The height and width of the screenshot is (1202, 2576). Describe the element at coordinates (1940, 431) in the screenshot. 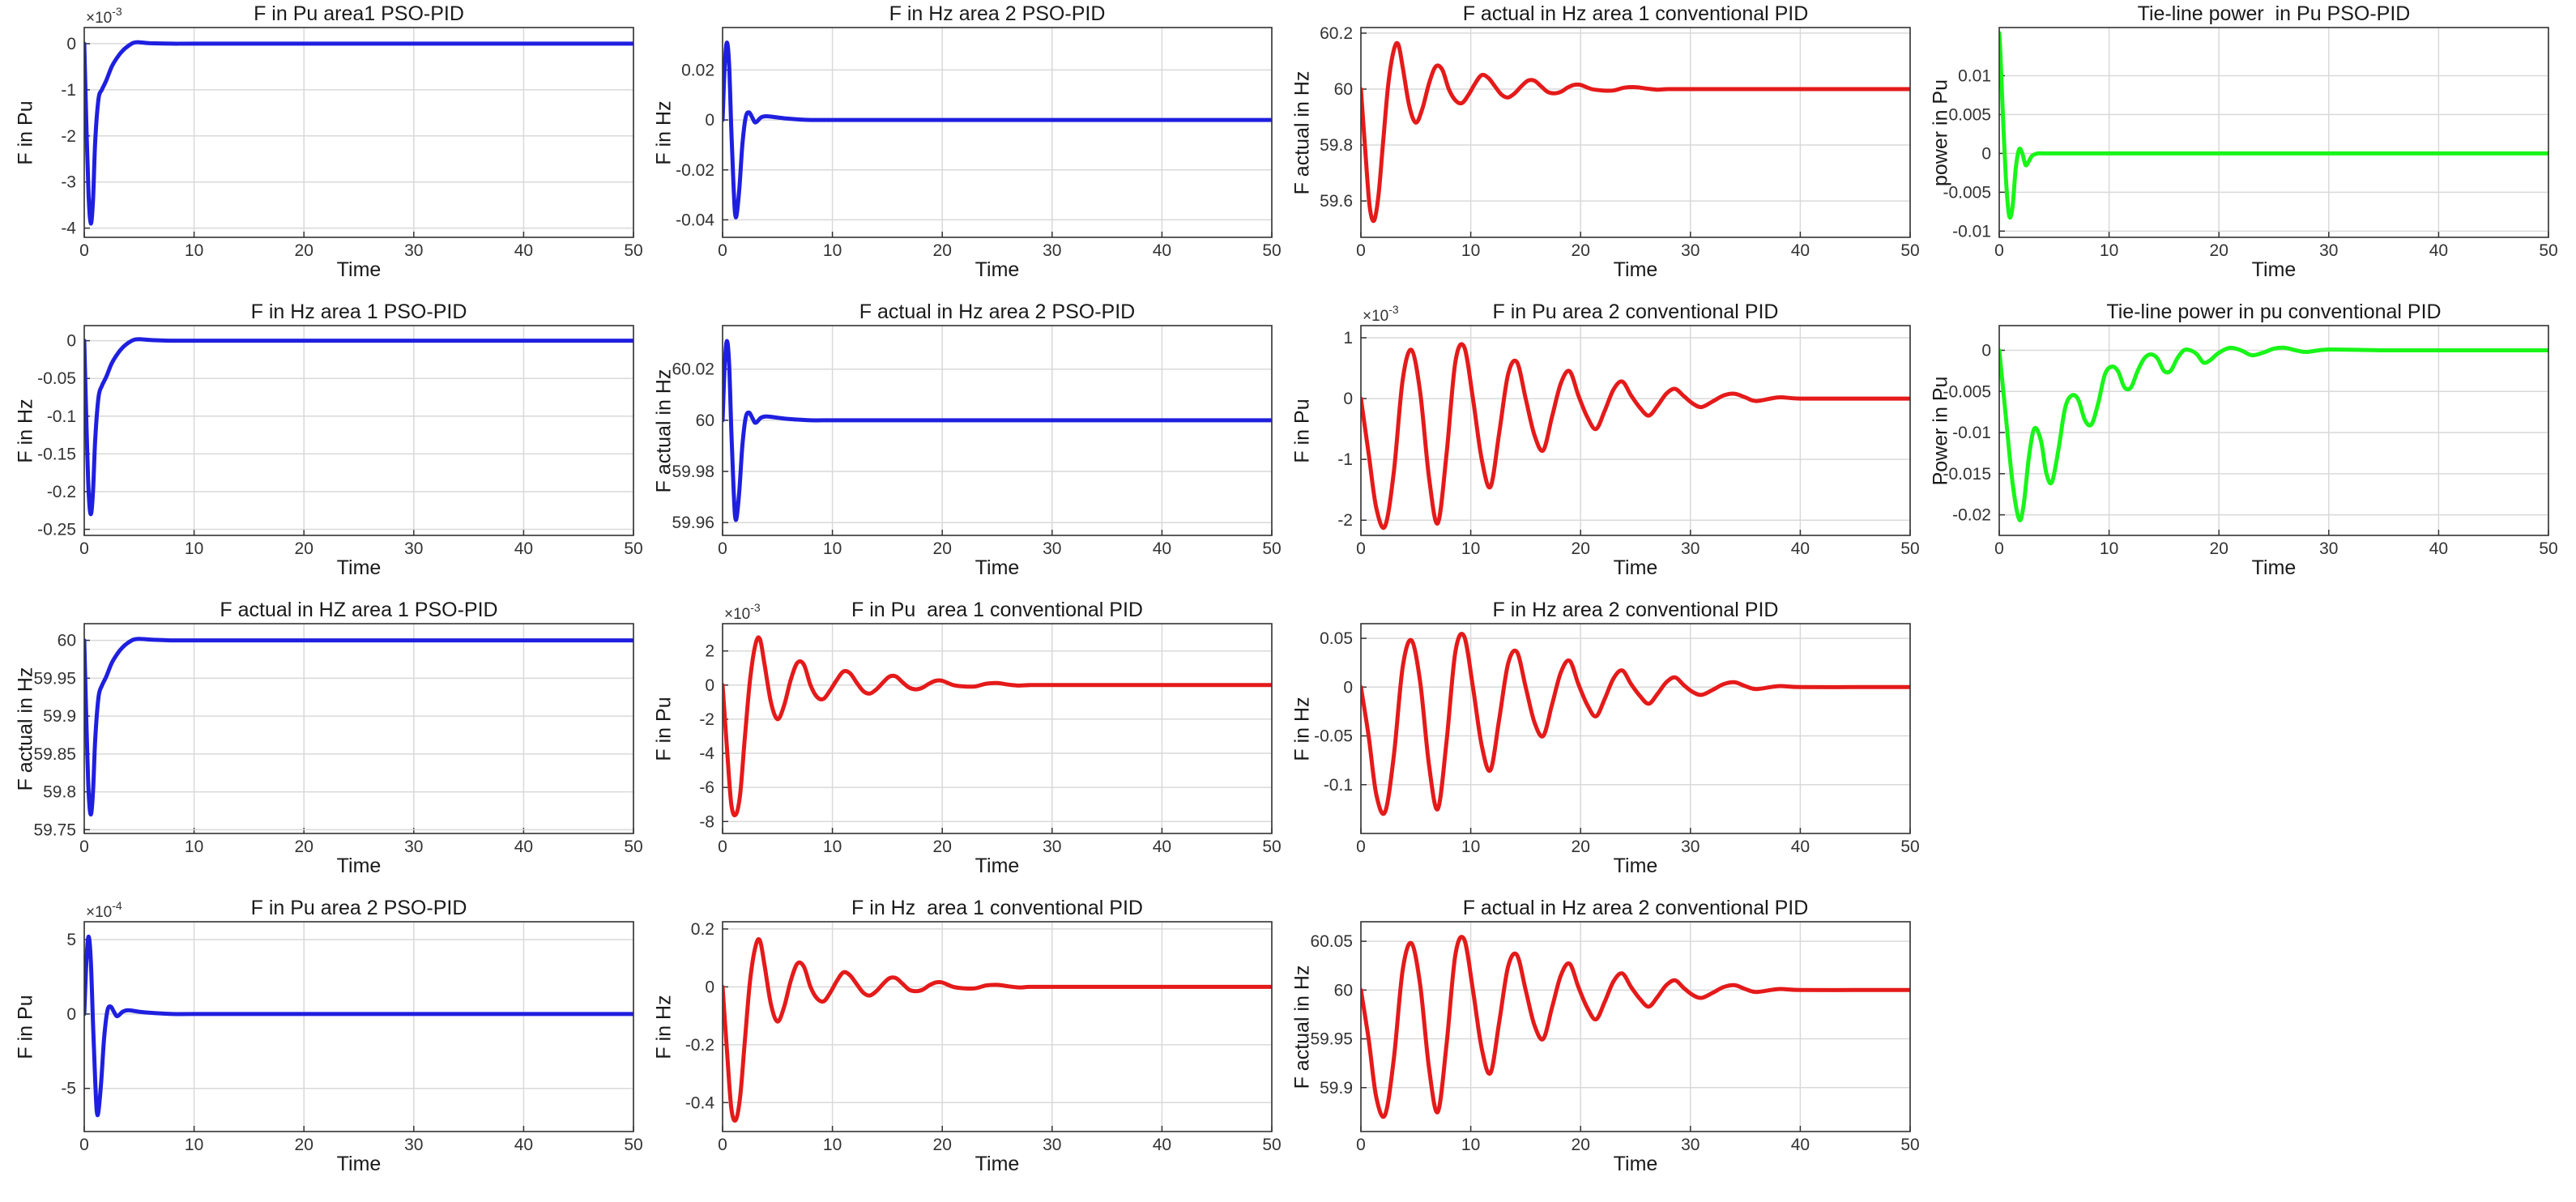

I see `y-axis-label: Power in Pu` at that location.